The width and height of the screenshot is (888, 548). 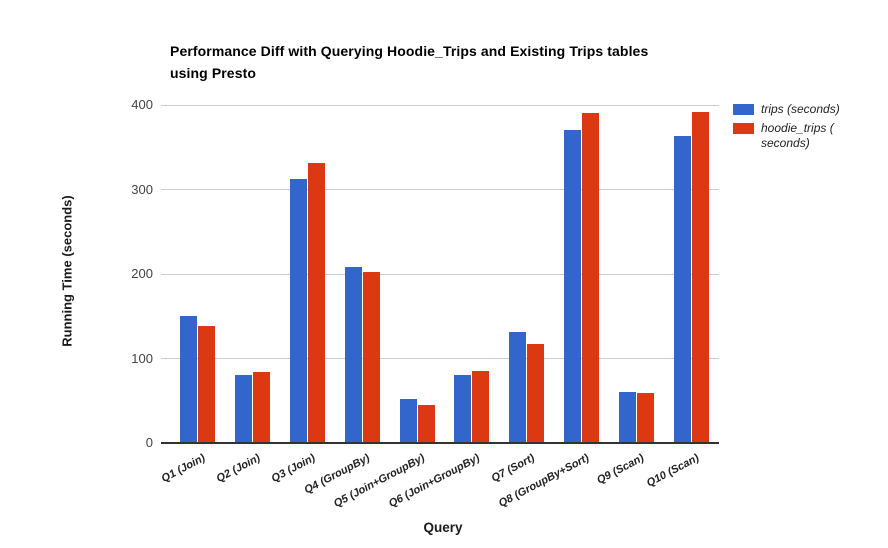 I want to click on x-tick-label-q8: Q8 (GroupBy+Sort), so click(x=544, y=481).